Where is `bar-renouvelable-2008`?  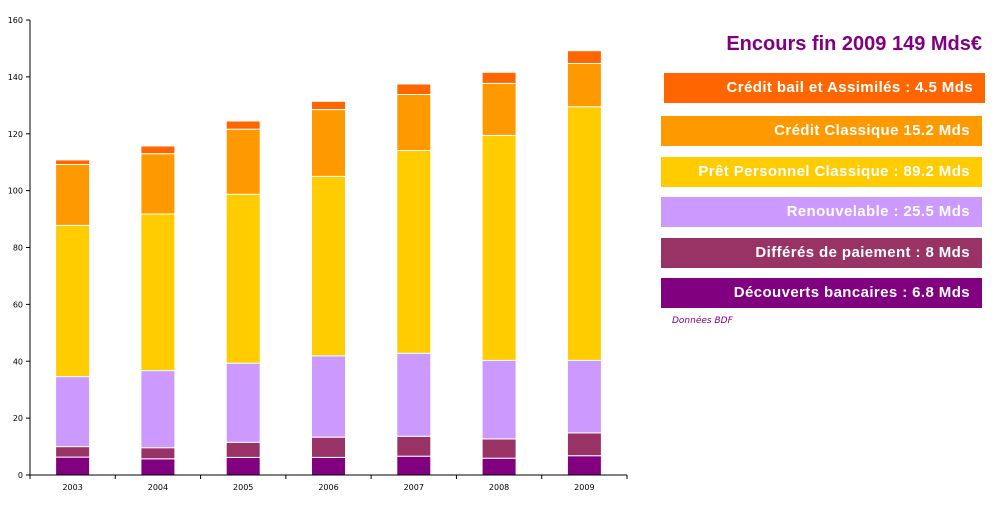 bar-renouvelable-2008 is located at coordinates (499, 399).